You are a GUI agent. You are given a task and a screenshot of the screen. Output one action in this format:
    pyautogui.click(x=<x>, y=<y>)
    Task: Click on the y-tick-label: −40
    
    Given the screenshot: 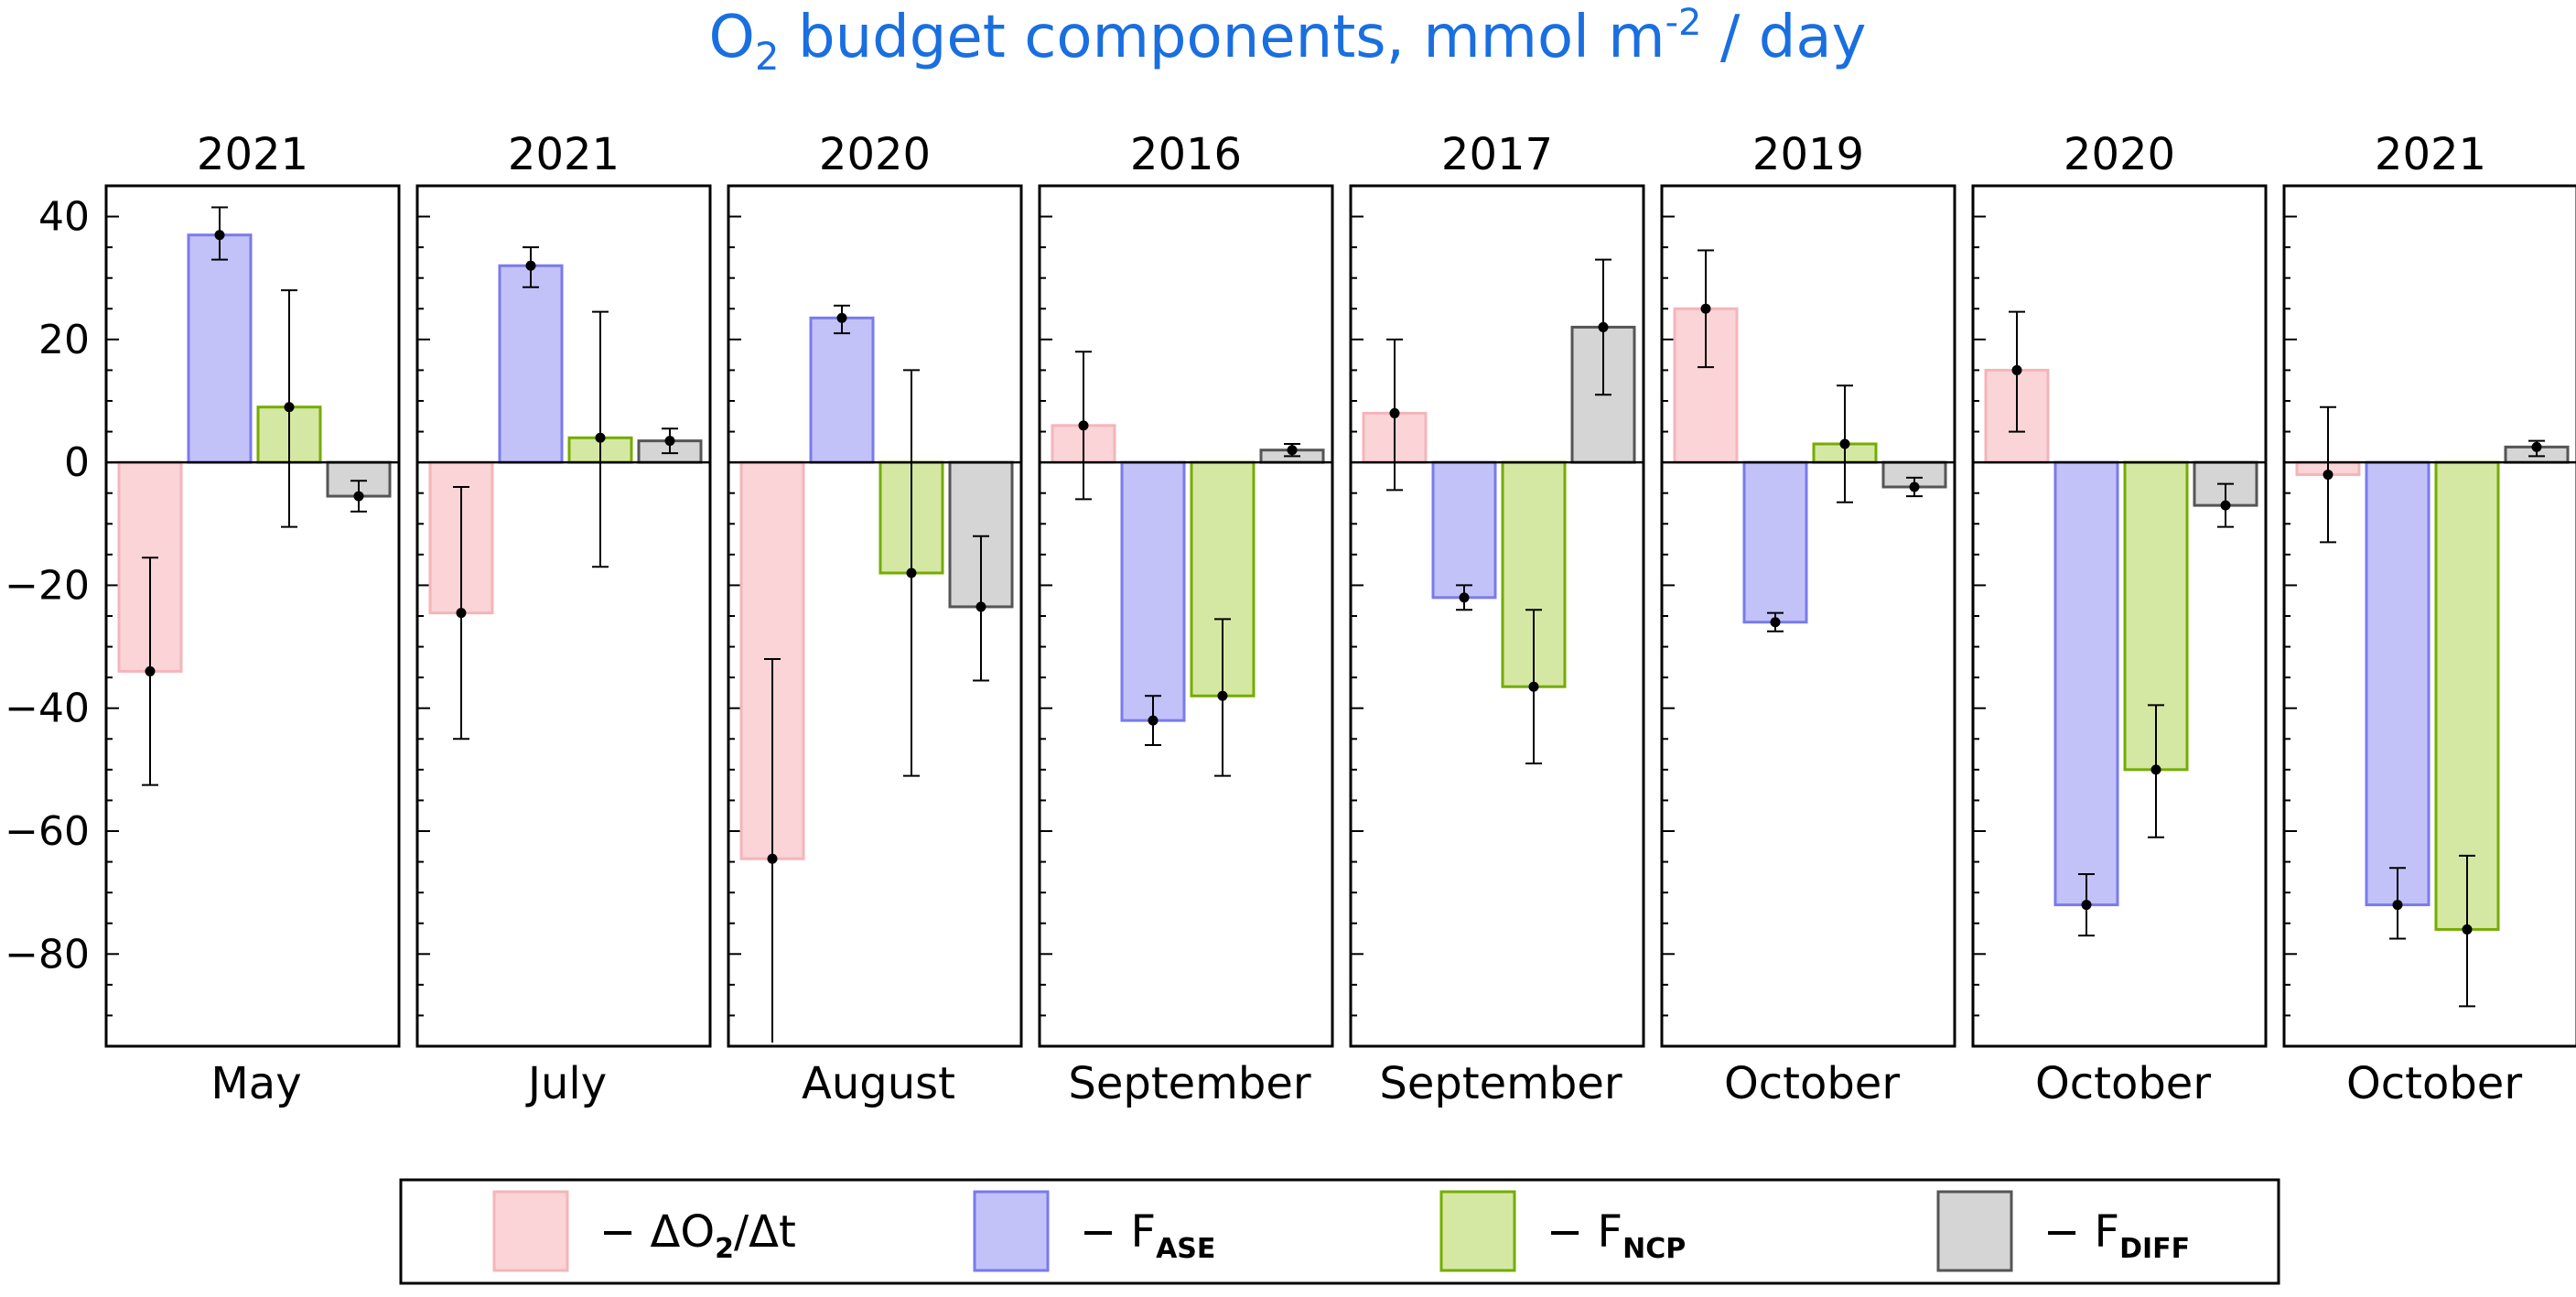 What is the action you would take?
    pyautogui.click(x=47, y=709)
    